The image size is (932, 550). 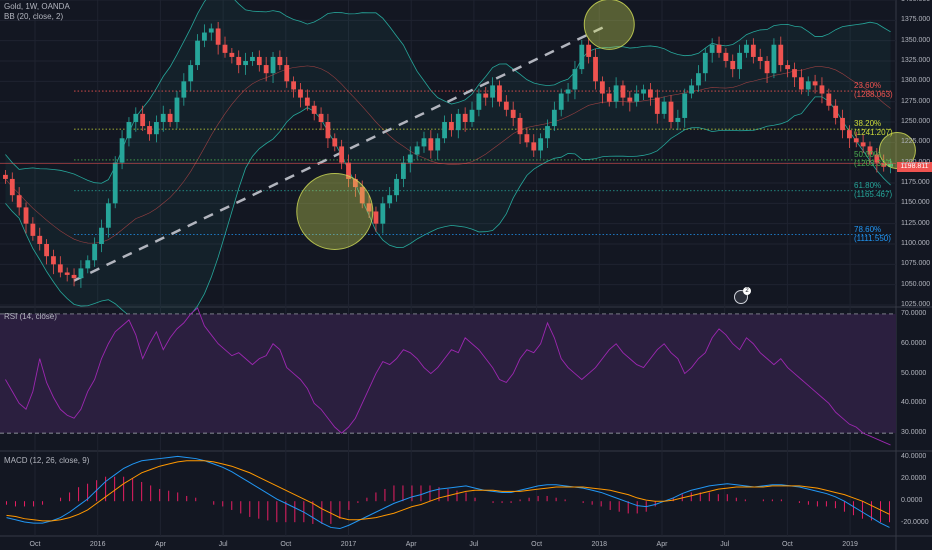 What do you see at coordinates (30, 316) in the screenshot?
I see `rsi-legend: RSI (14, close)` at bounding box center [30, 316].